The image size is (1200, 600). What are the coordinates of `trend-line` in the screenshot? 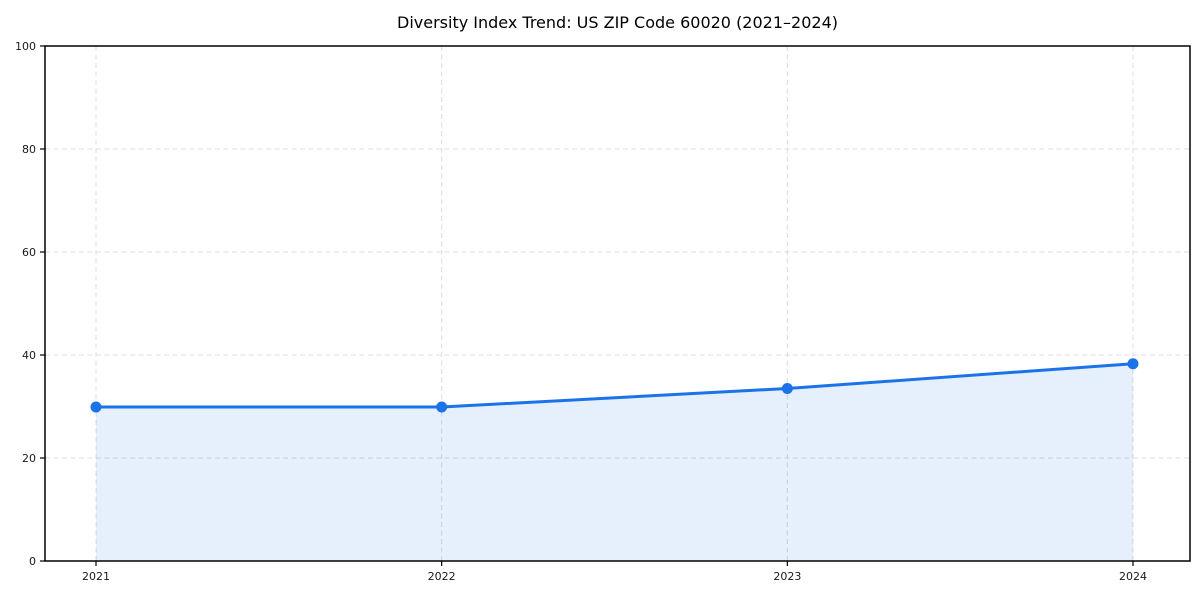 It's located at (614, 385).